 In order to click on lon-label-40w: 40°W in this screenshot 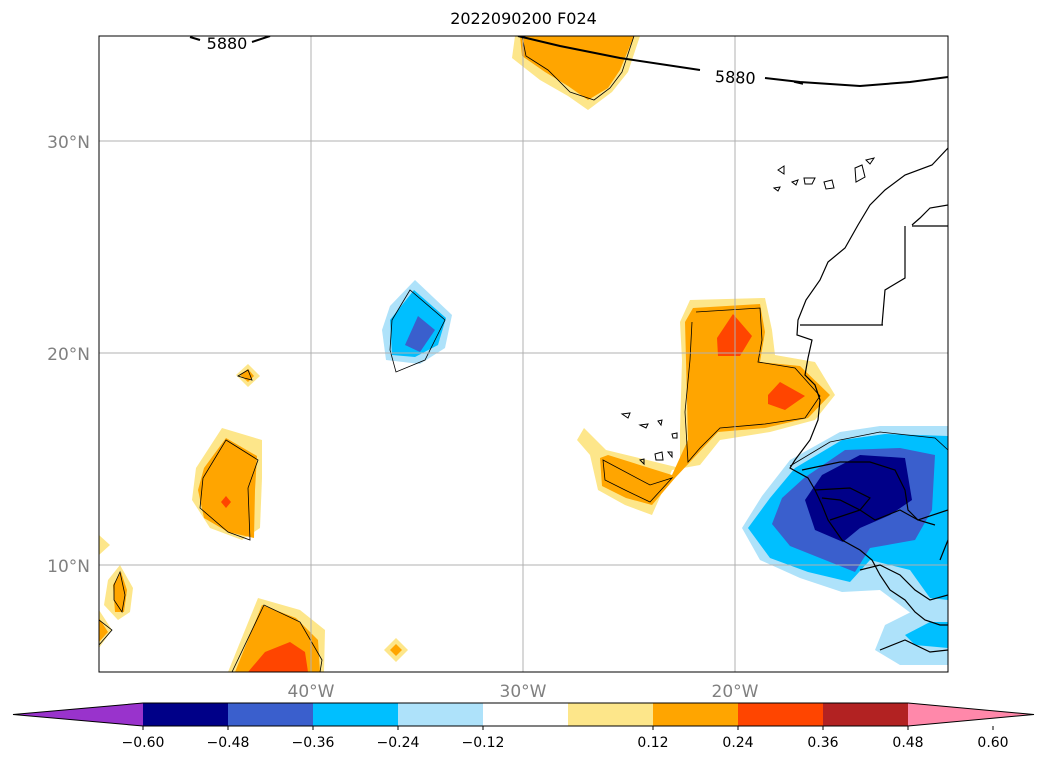, I will do `click(311, 692)`.